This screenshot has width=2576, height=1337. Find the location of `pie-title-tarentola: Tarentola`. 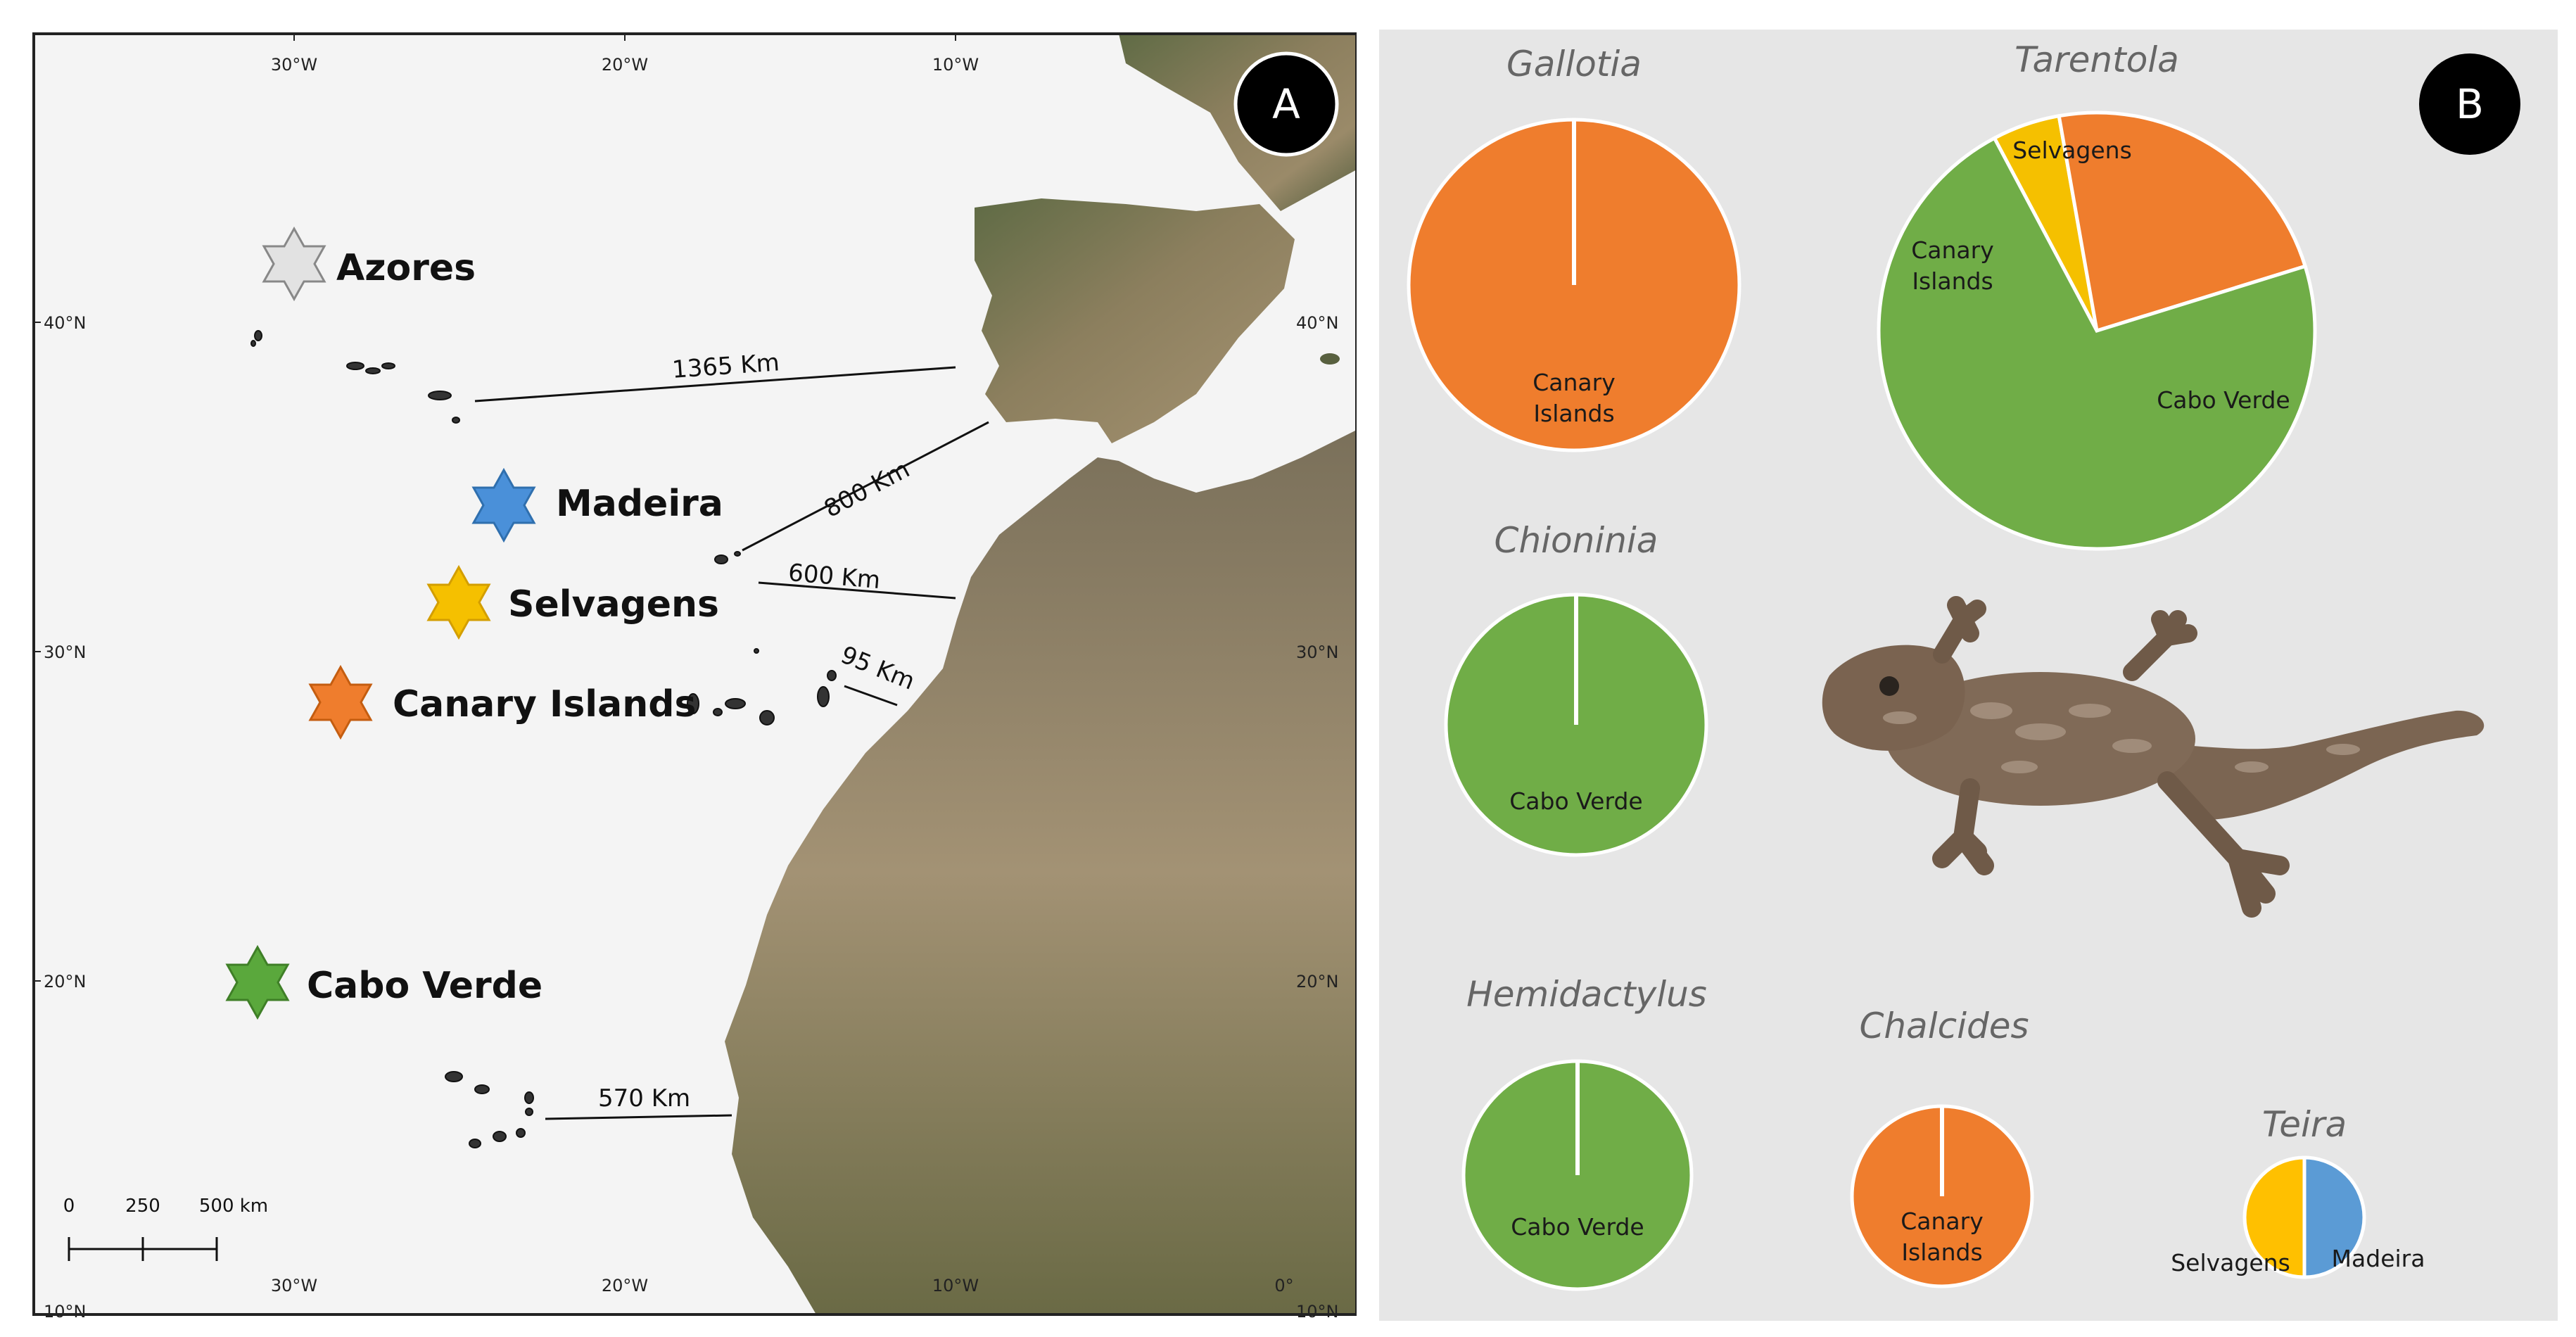

pie-title-tarentola: Tarentola is located at coordinates (2097, 60).